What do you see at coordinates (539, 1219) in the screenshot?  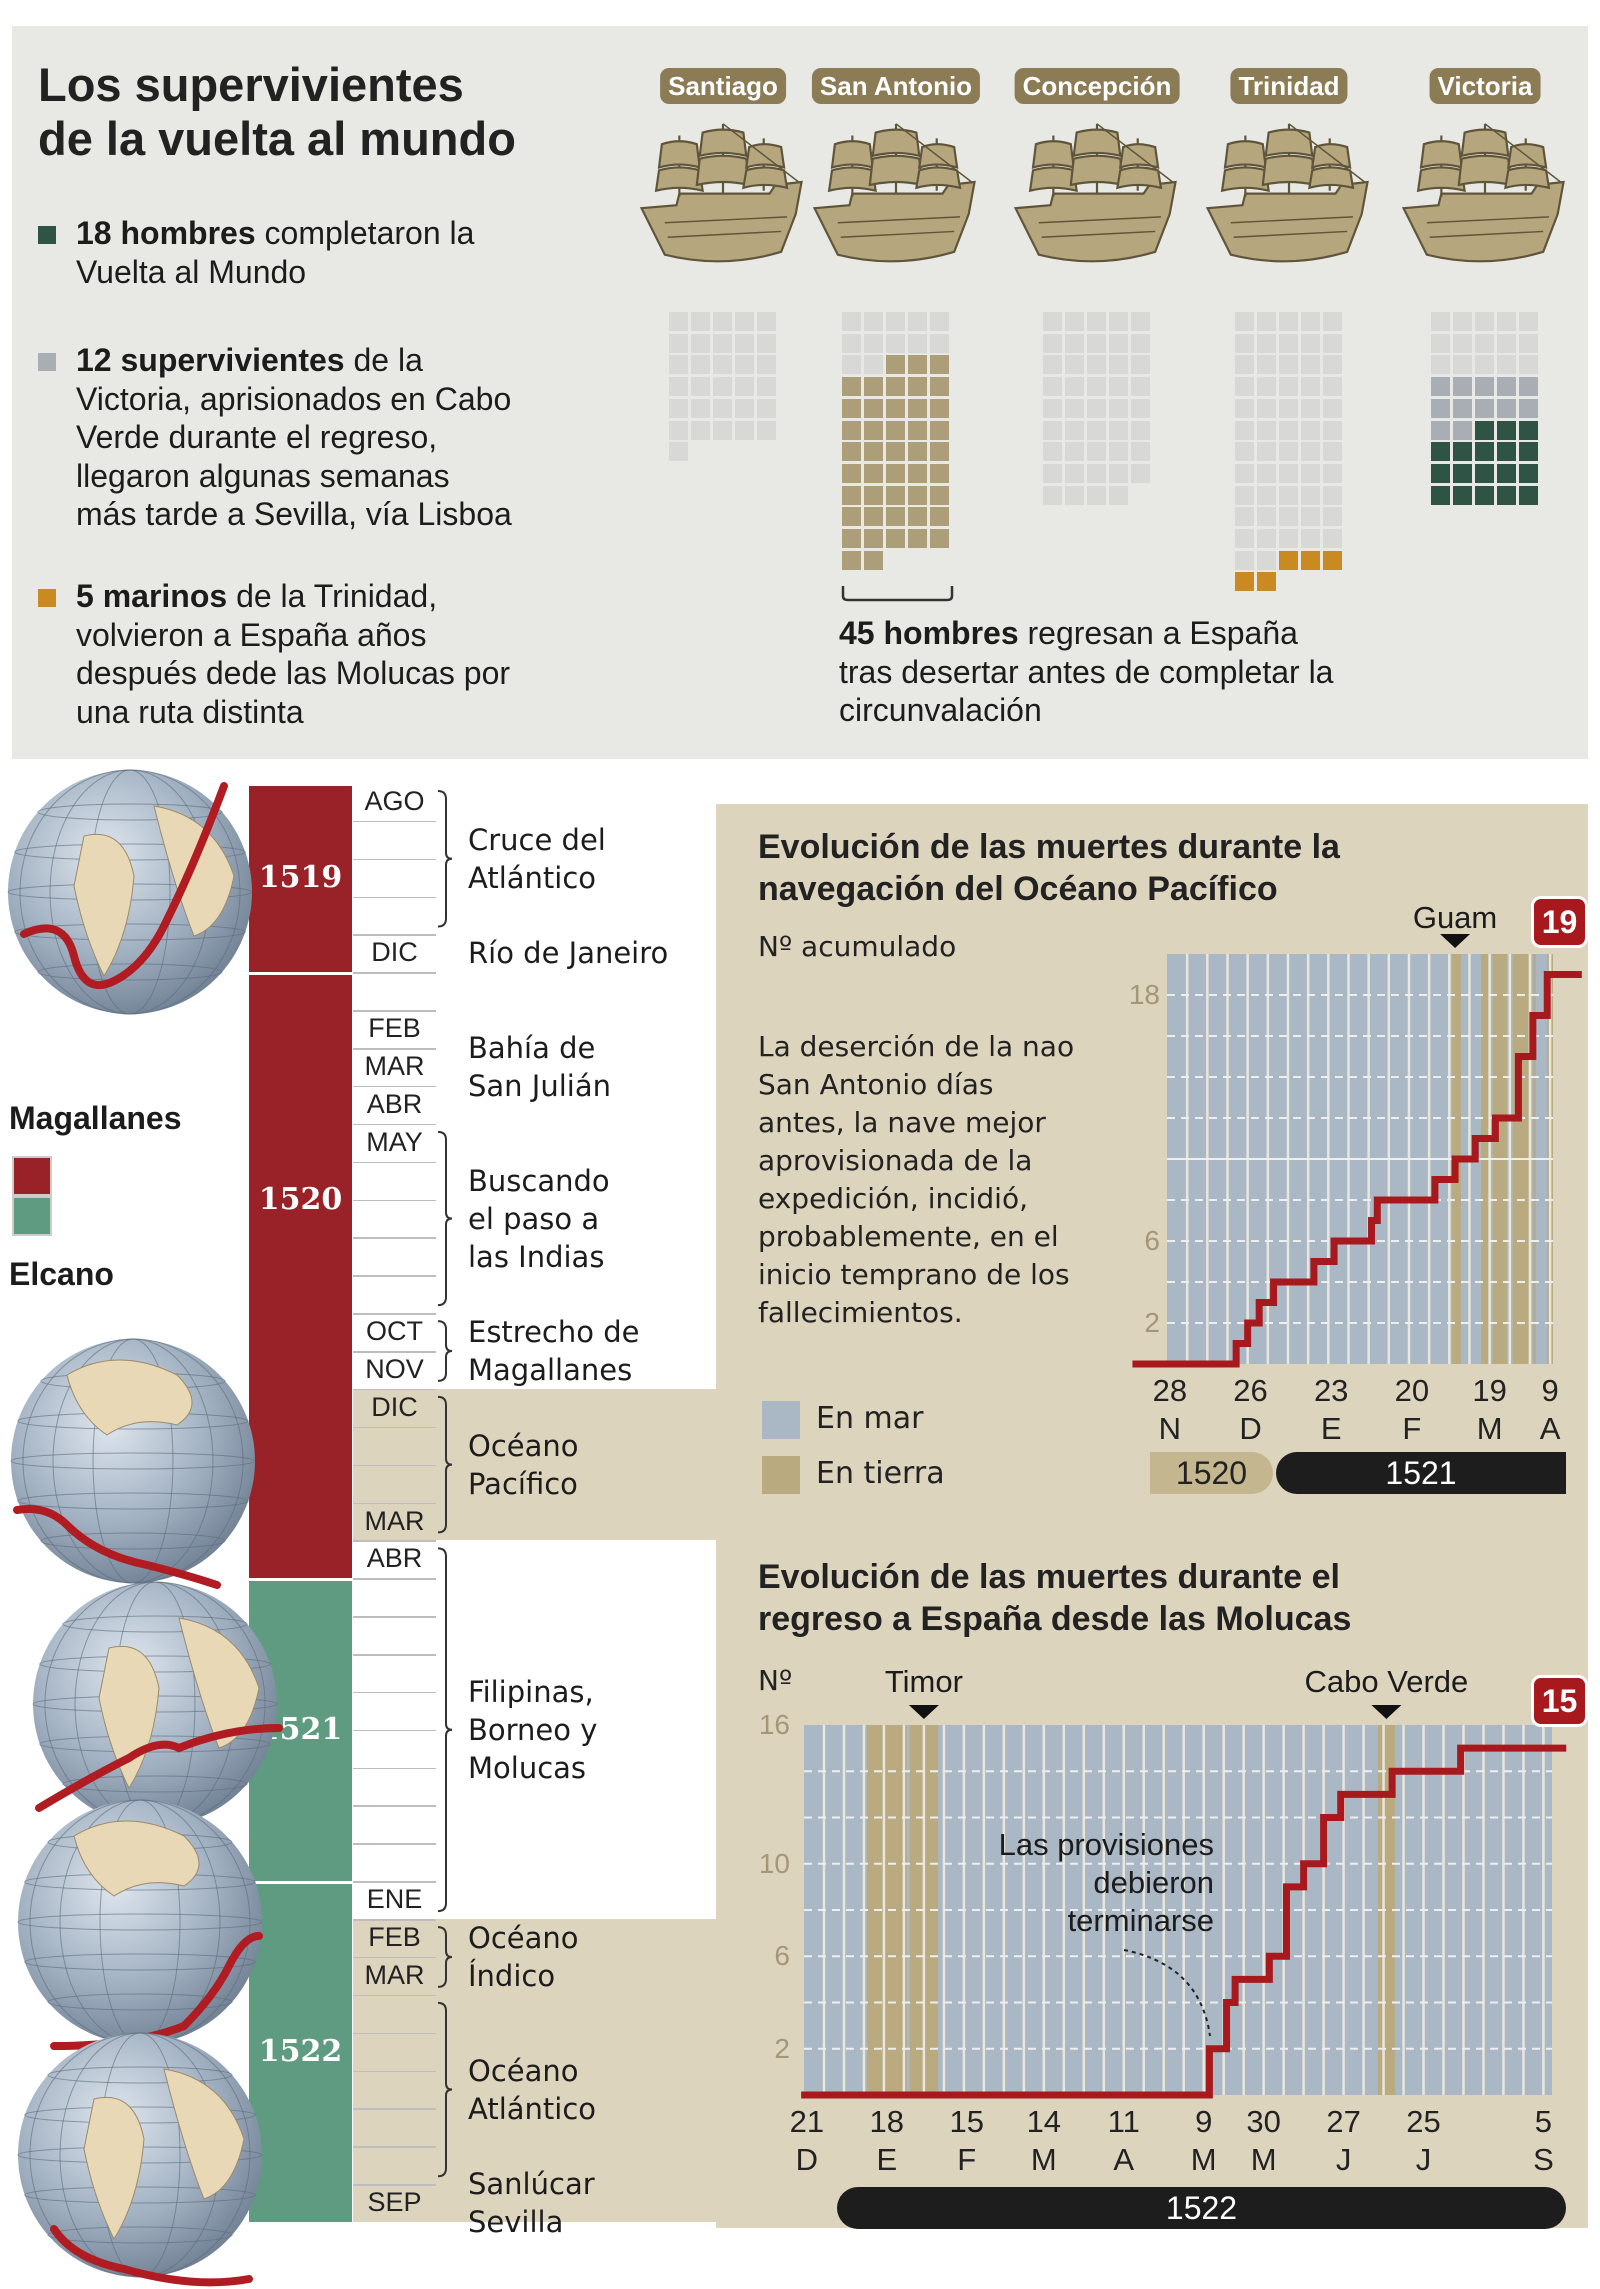 I see `timeline-event: Buscando el paso a las Indias` at bounding box center [539, 1219].